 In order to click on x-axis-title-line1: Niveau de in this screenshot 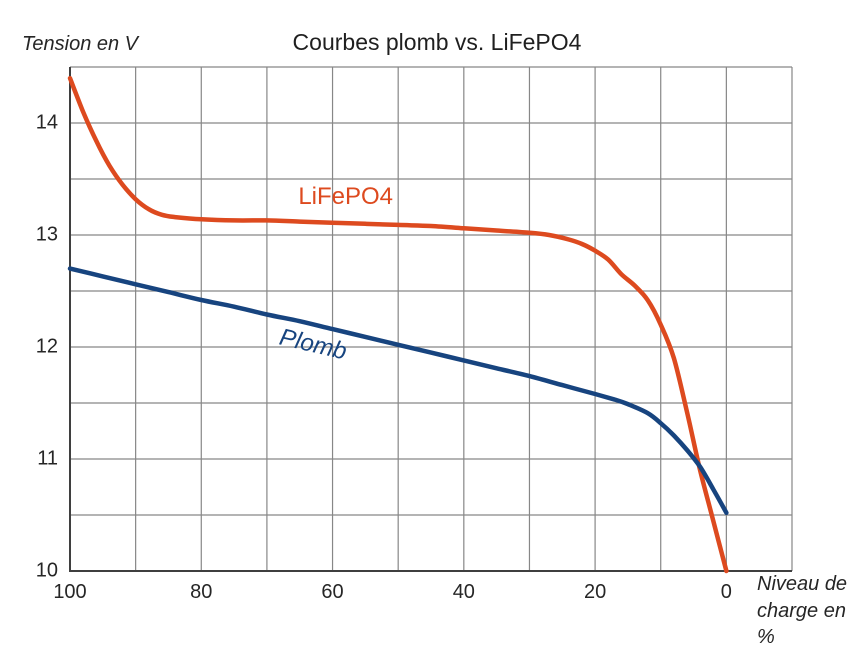, I will do `click(802, 584)`.